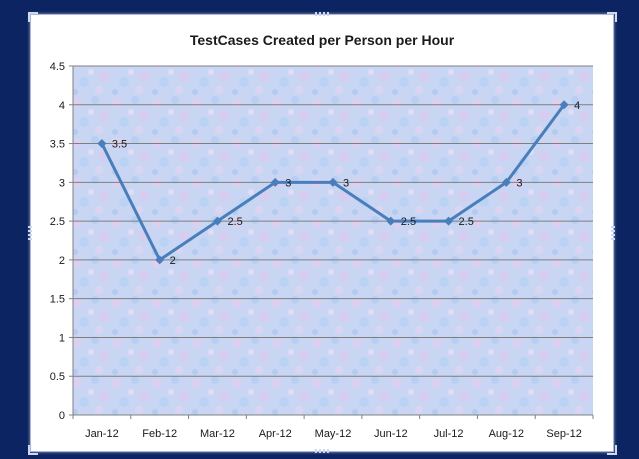  I want to click on data-label: 2, so click(173, 261).